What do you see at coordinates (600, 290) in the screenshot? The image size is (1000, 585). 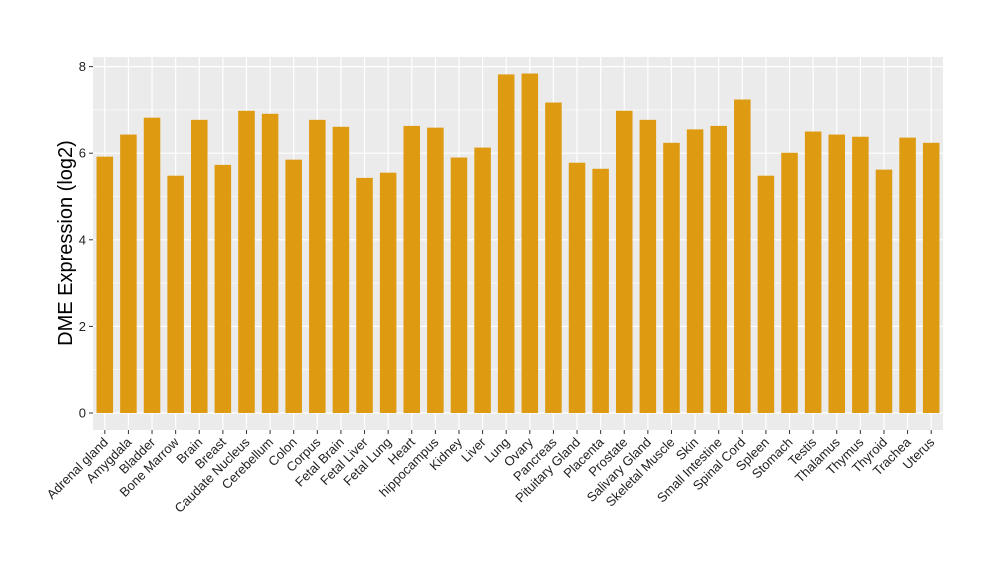 I see `bar-placenta` at bounding box center [600, 290].